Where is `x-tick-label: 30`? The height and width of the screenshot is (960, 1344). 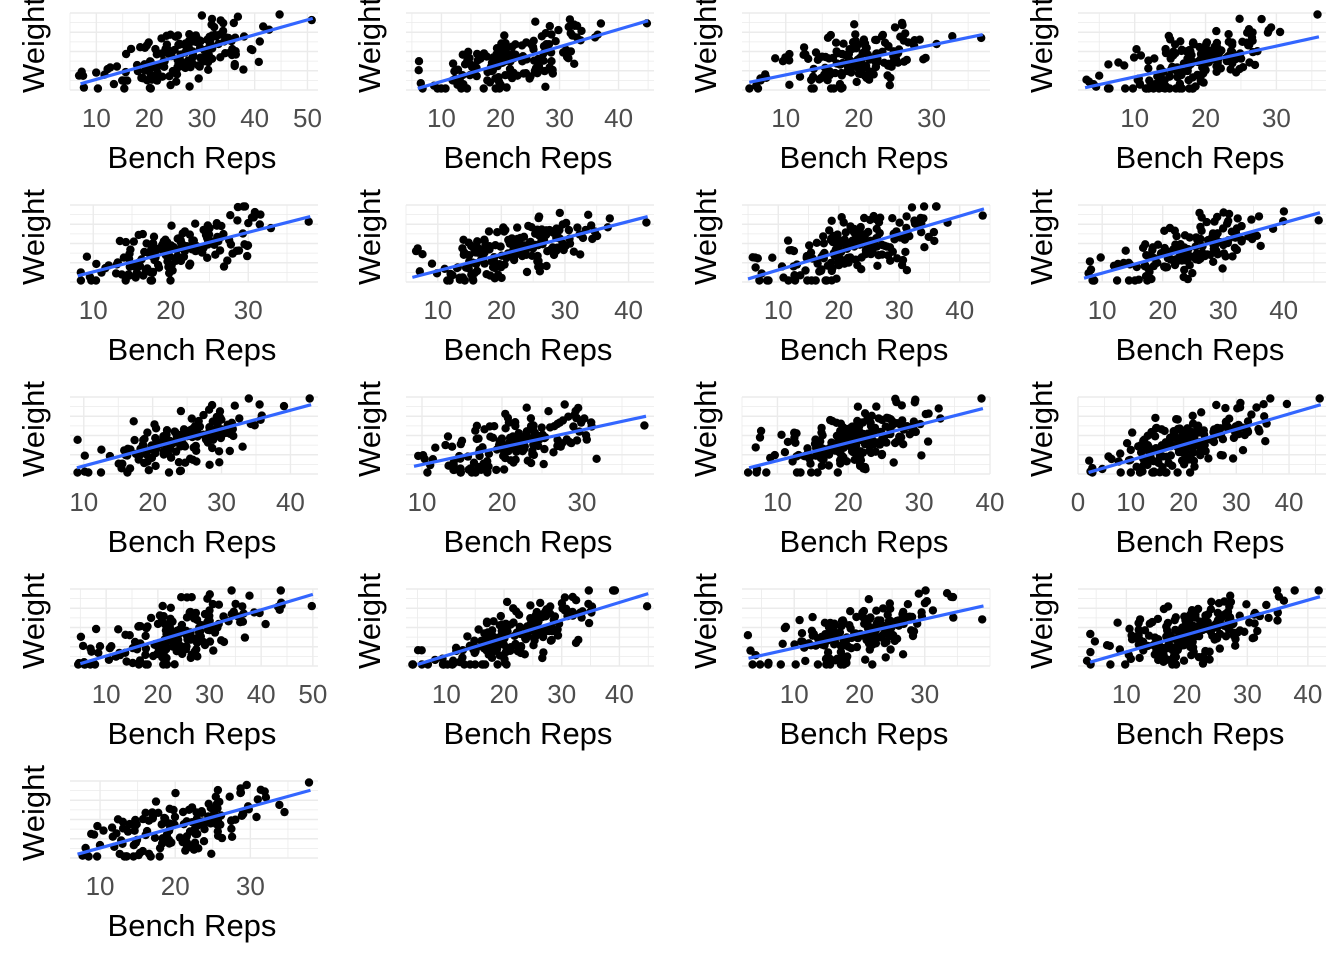 x-tick-label: 30 is located at coordinates (221, 502).